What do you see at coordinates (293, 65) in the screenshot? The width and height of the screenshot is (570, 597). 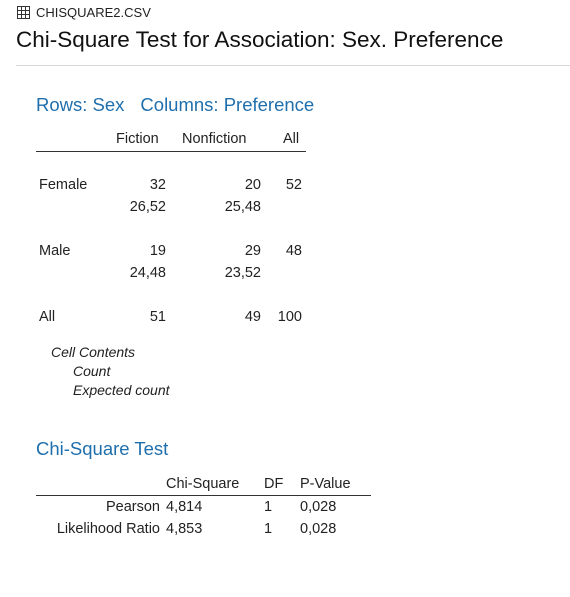 I see `title-divider` at bounding box center [293, 65].